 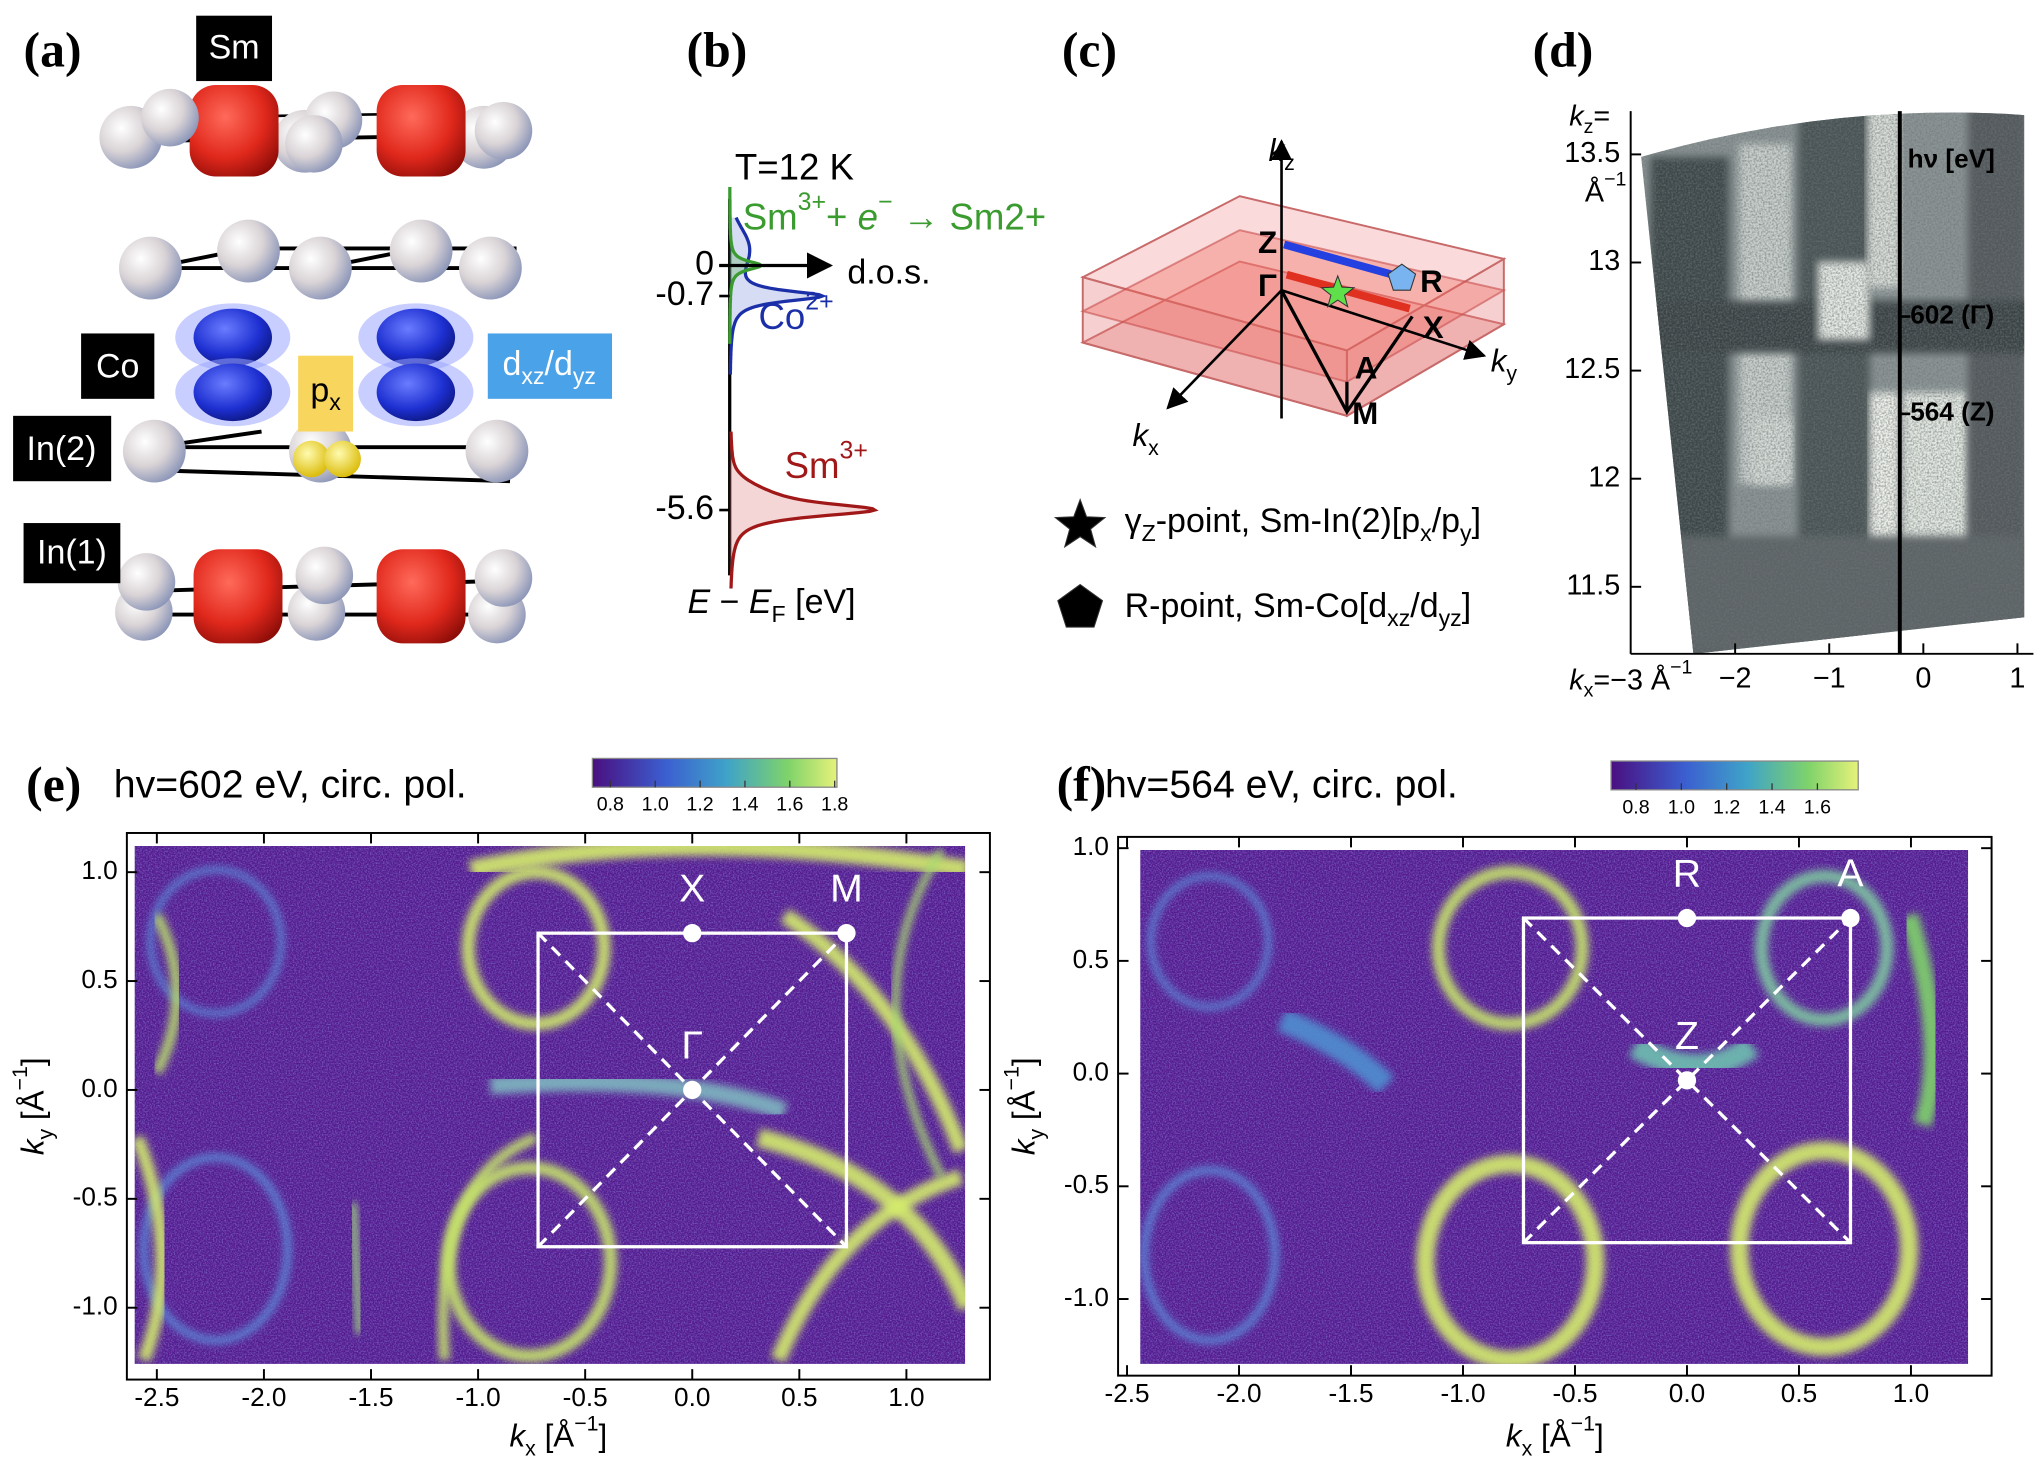 I want to click on reaction: Sm3++ e− → Sm2+, so click(x=894, y=213).